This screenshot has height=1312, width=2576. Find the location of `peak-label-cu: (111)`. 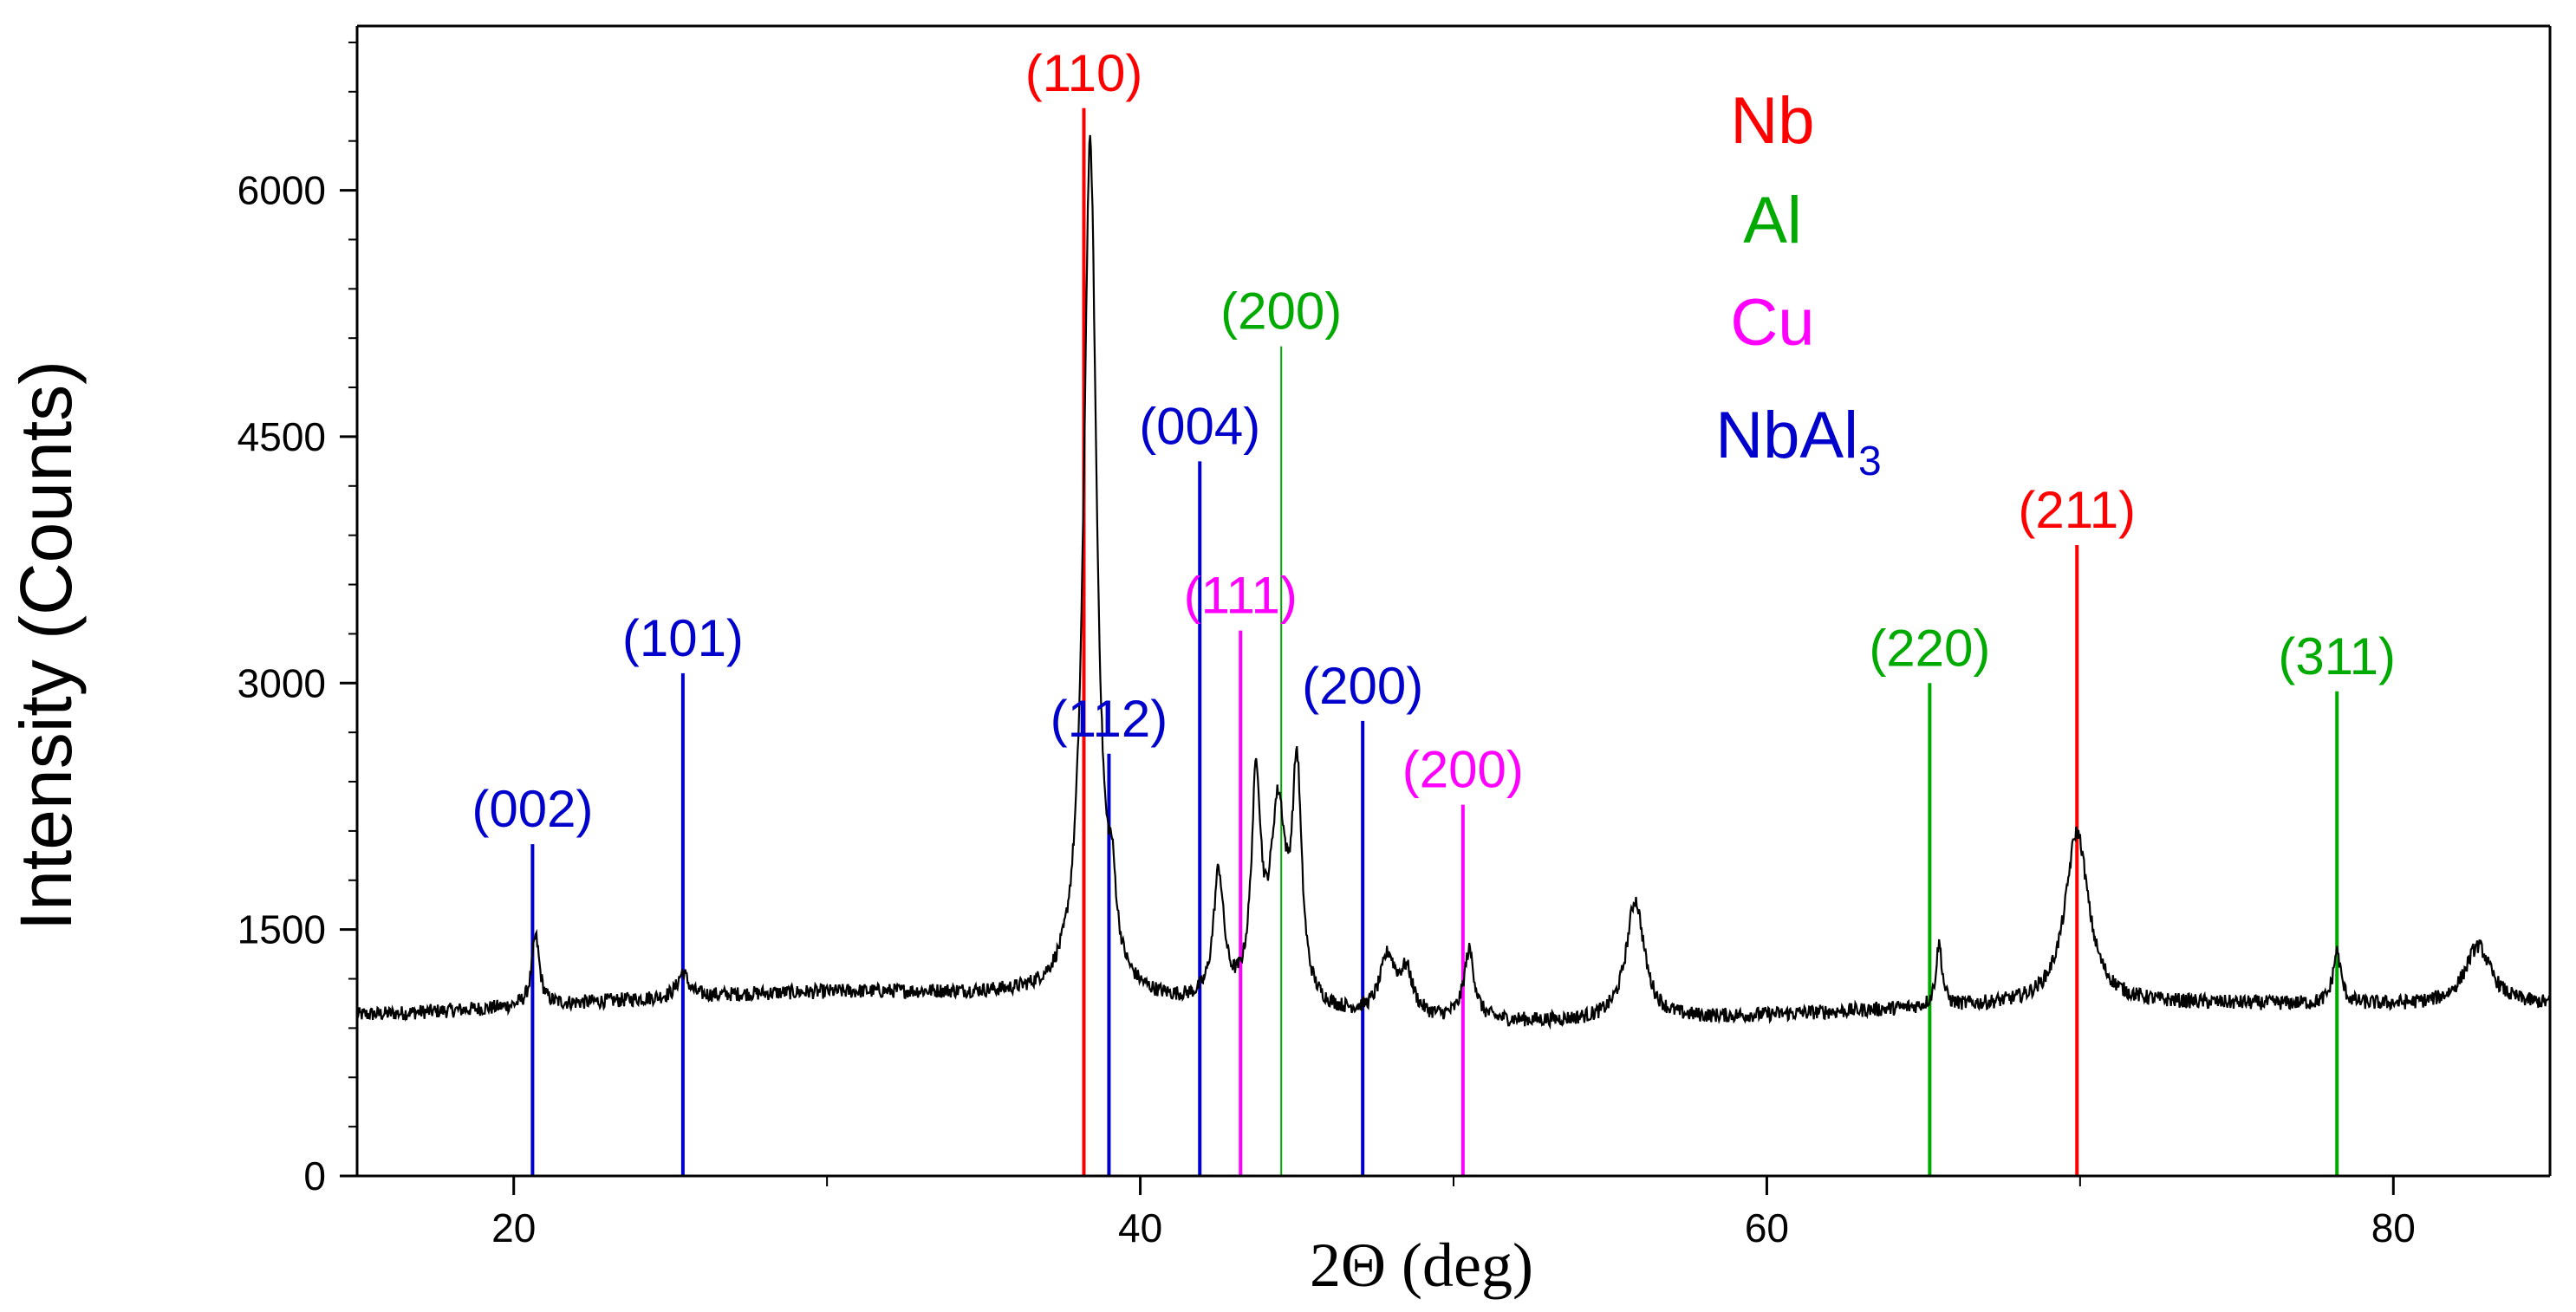

peak-label-cu: (111) is located at coordinates (1241, 596).